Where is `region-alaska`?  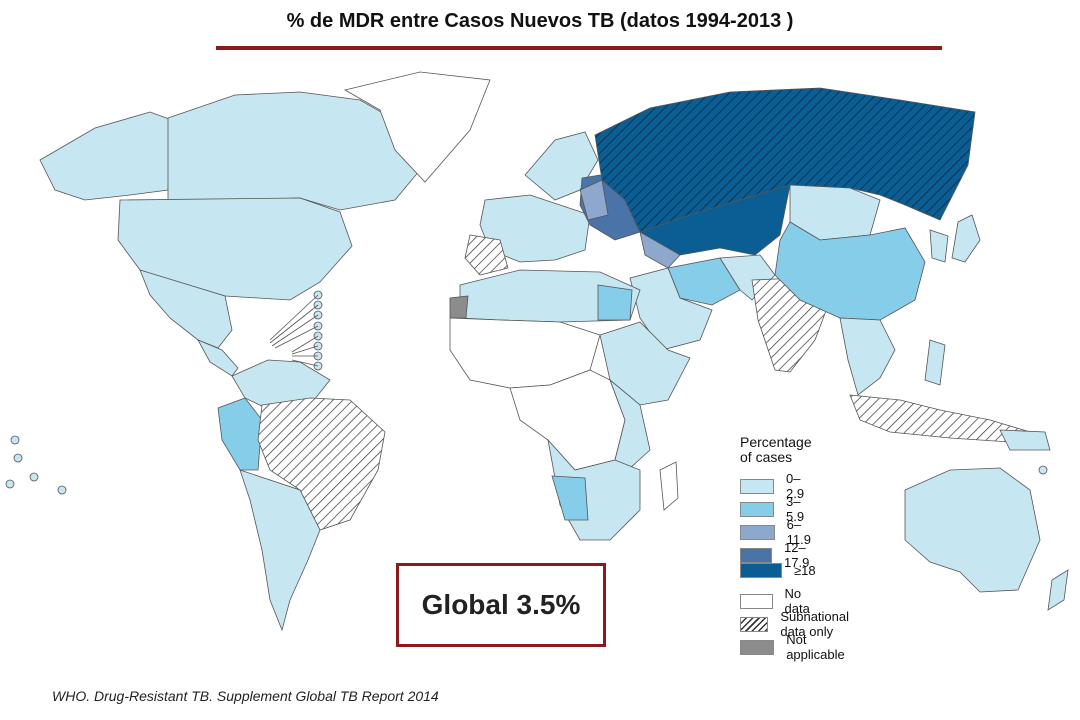 region-alaska is located at coordinates (106, 156).